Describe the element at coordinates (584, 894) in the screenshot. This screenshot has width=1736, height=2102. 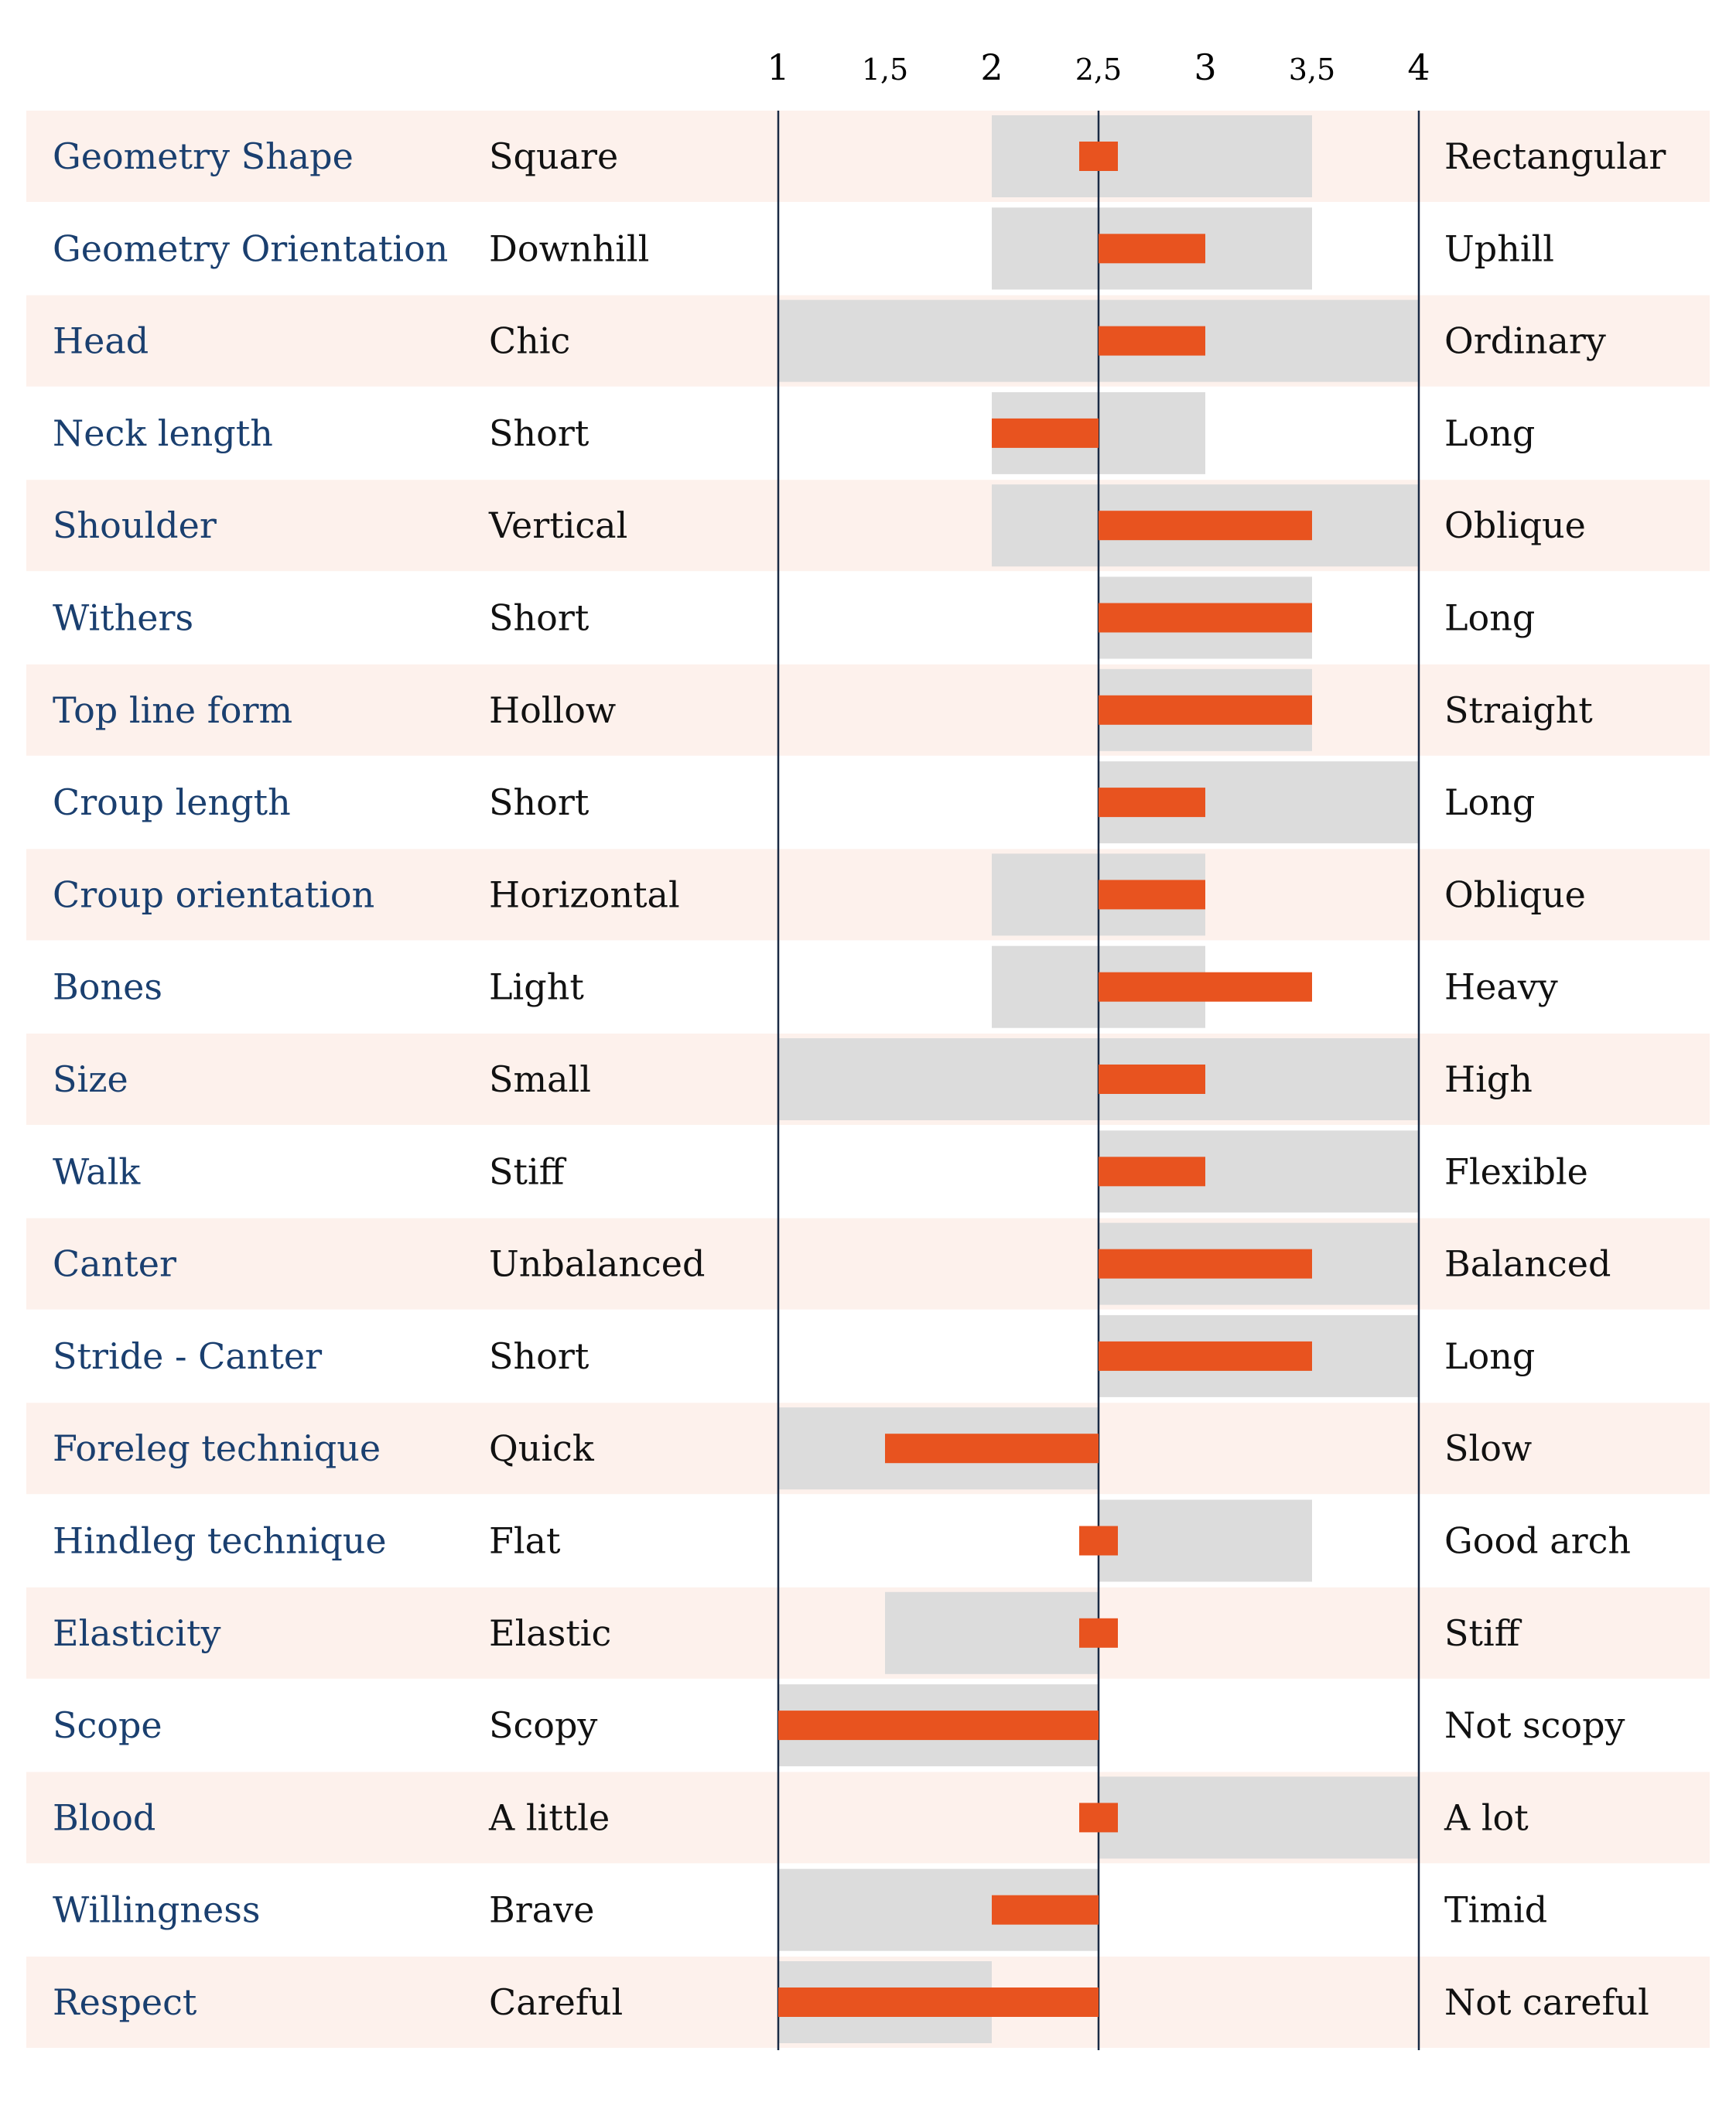
I see `left-pole-label: Horizontal` at that location.